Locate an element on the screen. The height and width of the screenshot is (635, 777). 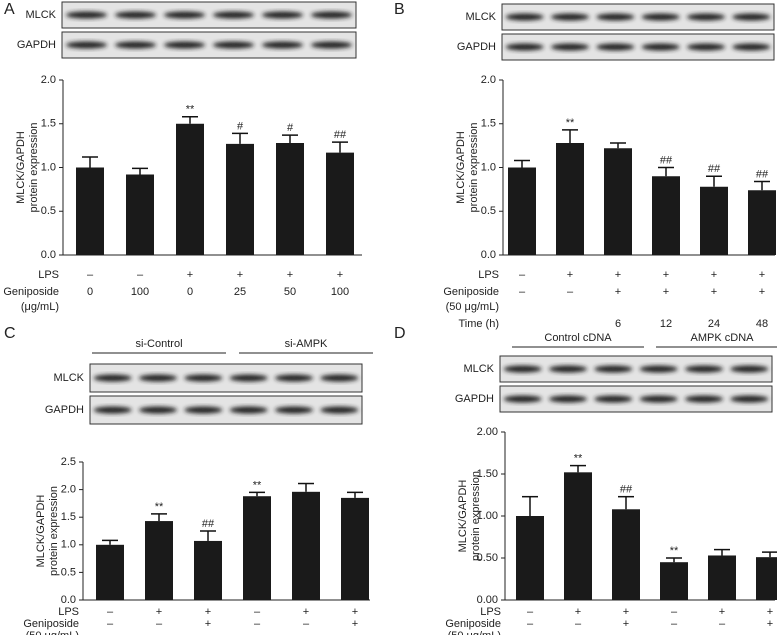
condition-cell: 0 is located at coordinates (90, 292).